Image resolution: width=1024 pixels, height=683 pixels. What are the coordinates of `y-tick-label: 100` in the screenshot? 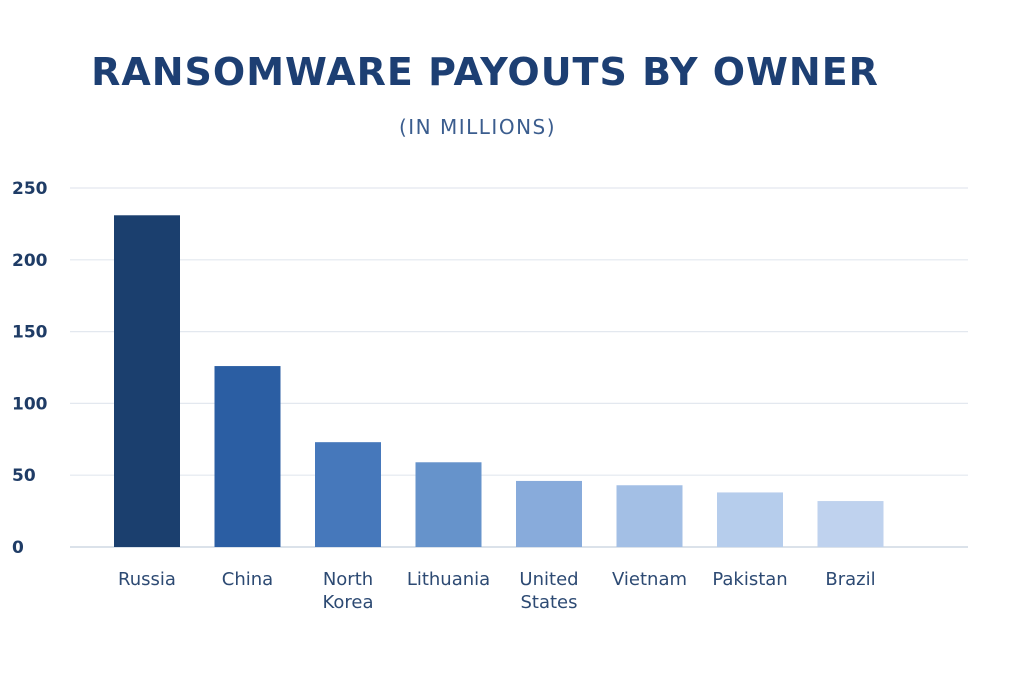 It's located at (30, 404).